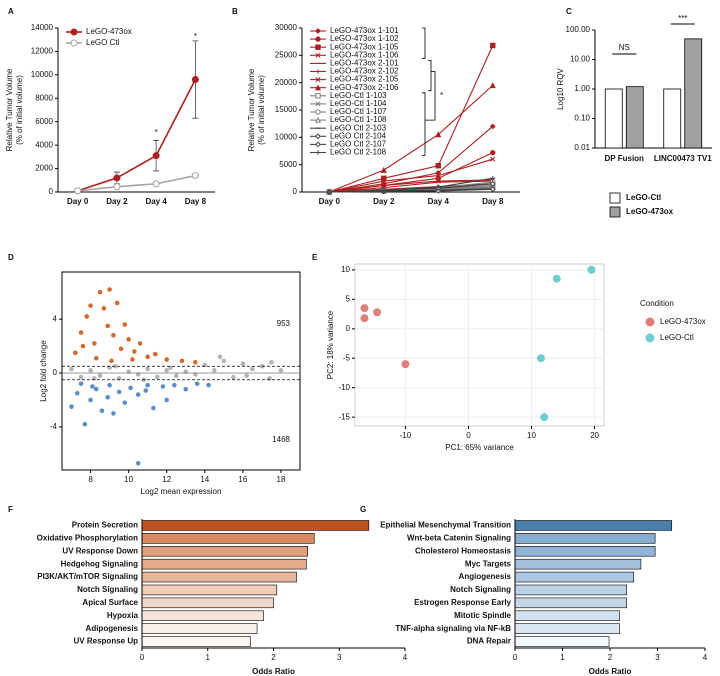 The image size is (720, 676). Describe the element at coordinates (128, 479) in the screenshot. I see `x-tick-label: 10` at that location.